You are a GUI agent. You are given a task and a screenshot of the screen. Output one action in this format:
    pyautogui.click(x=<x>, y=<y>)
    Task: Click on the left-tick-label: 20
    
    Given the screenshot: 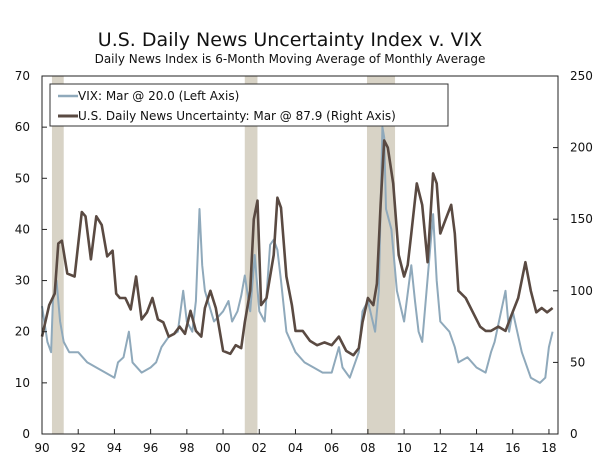 What is the action you would take?
    pyautogui.click(x=22, y=332)
    